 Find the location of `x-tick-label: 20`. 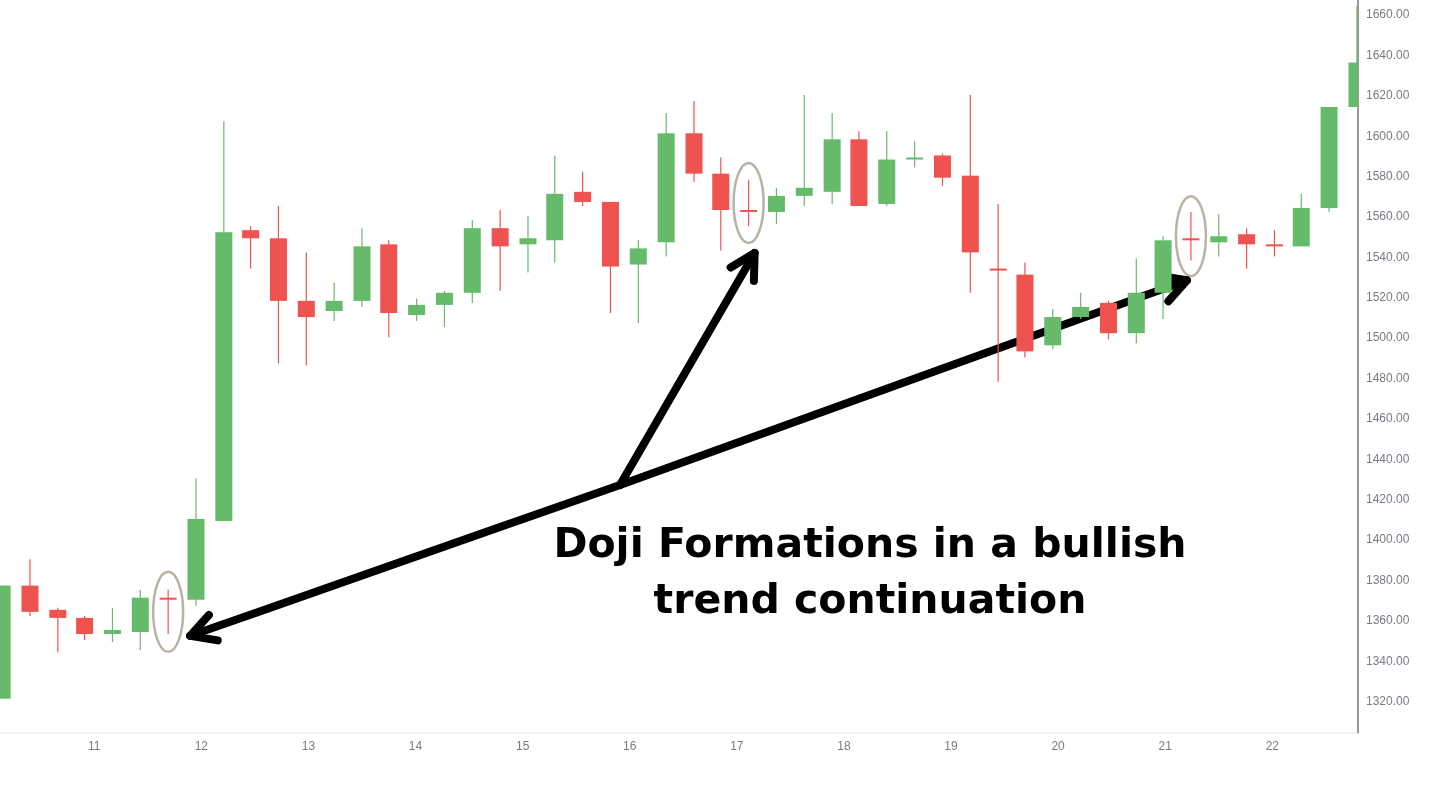

x-tick-label: 20 is located at coordinates (1058, 745).